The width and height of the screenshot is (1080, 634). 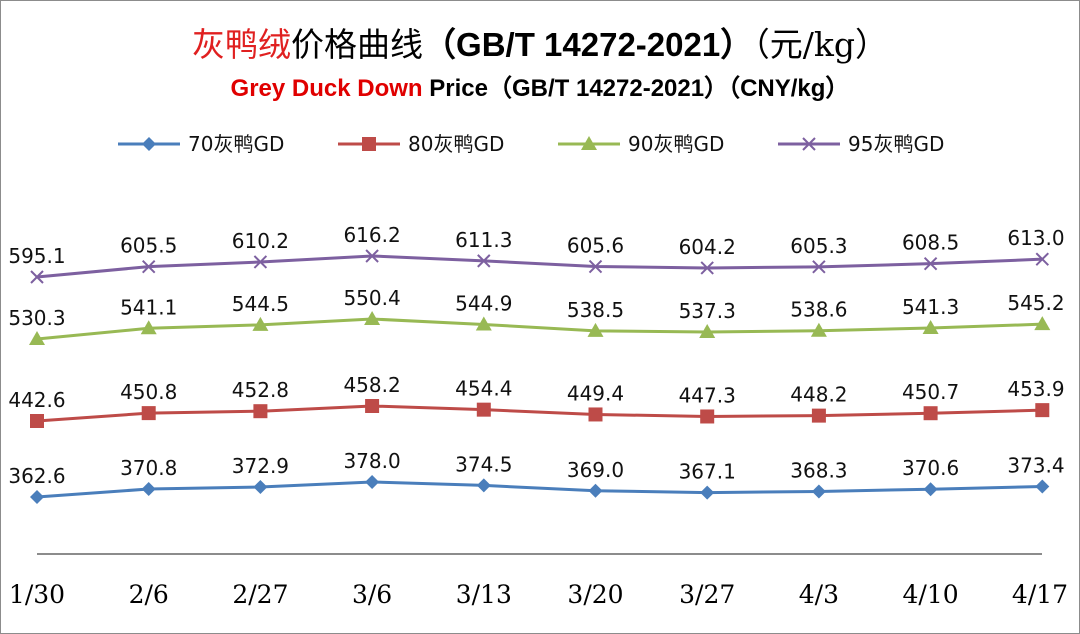 I want to click on data-label: 453.9, so click(x=1035, y=389).